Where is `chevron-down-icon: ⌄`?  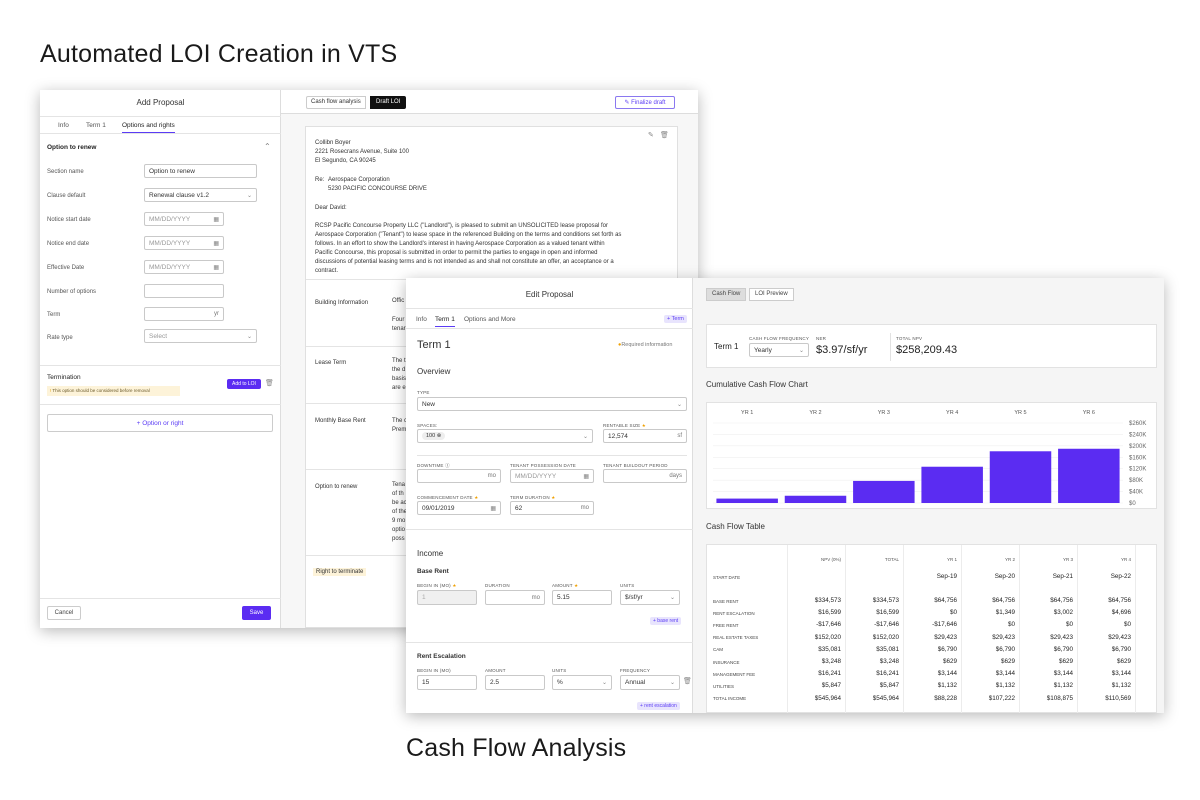 chevron-down-icon: ⌄ is located at coordinates (604, 683).